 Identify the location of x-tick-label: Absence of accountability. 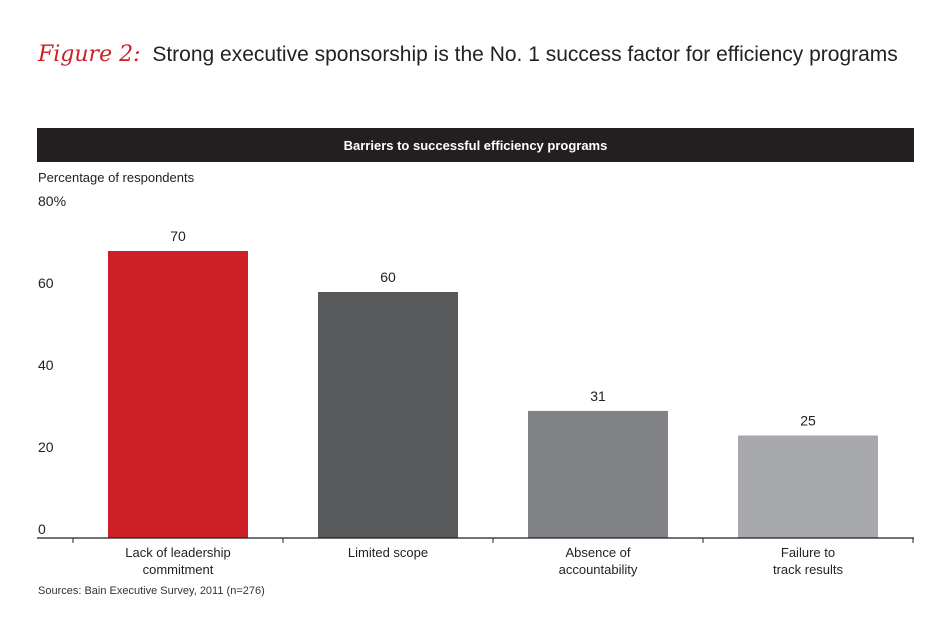
(598, 561).